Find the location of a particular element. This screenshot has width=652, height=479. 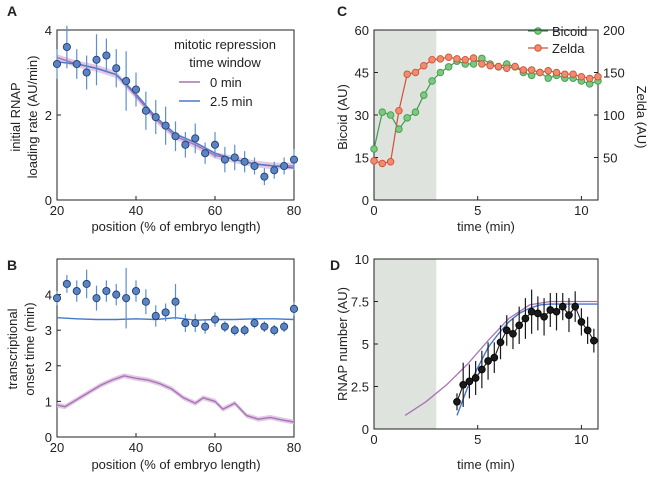

legend-marker-zelda is located at coordinates (538, 48).